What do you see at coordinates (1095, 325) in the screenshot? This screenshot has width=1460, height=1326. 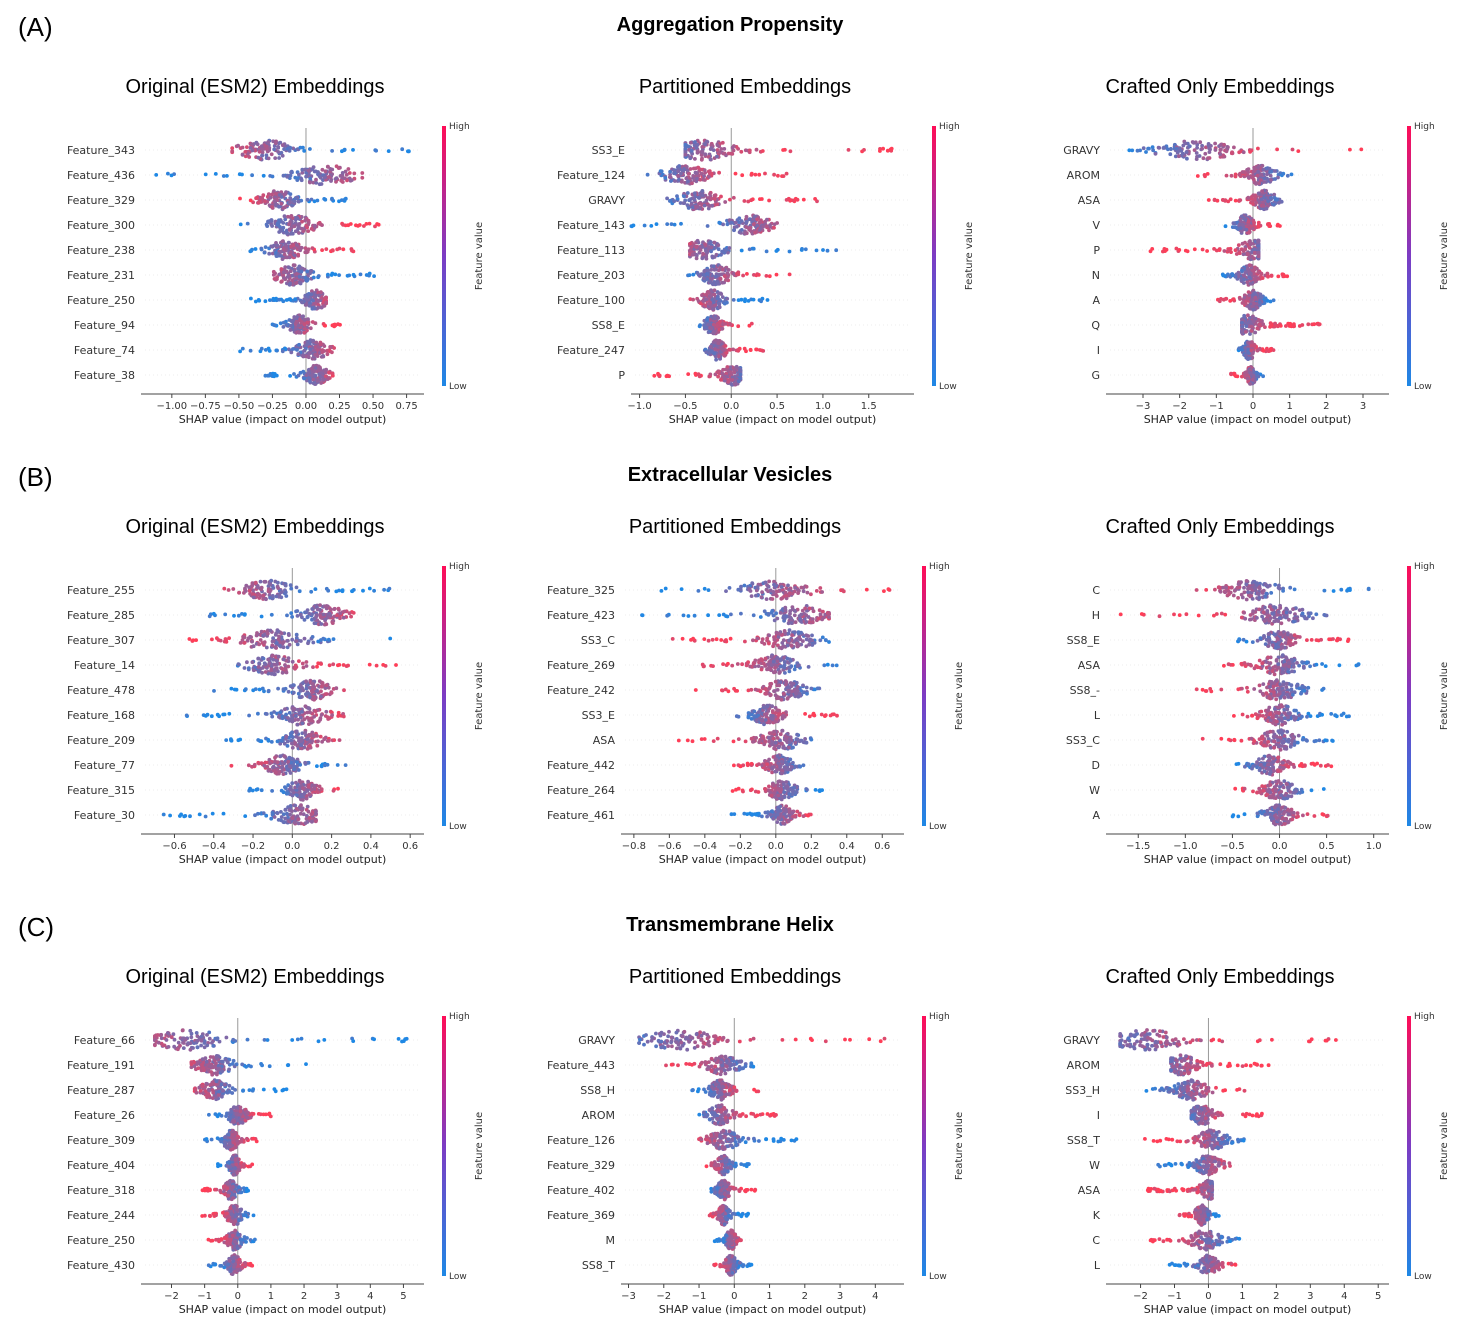 I see `feature-label: Q` at bounding box center [1095, 325].